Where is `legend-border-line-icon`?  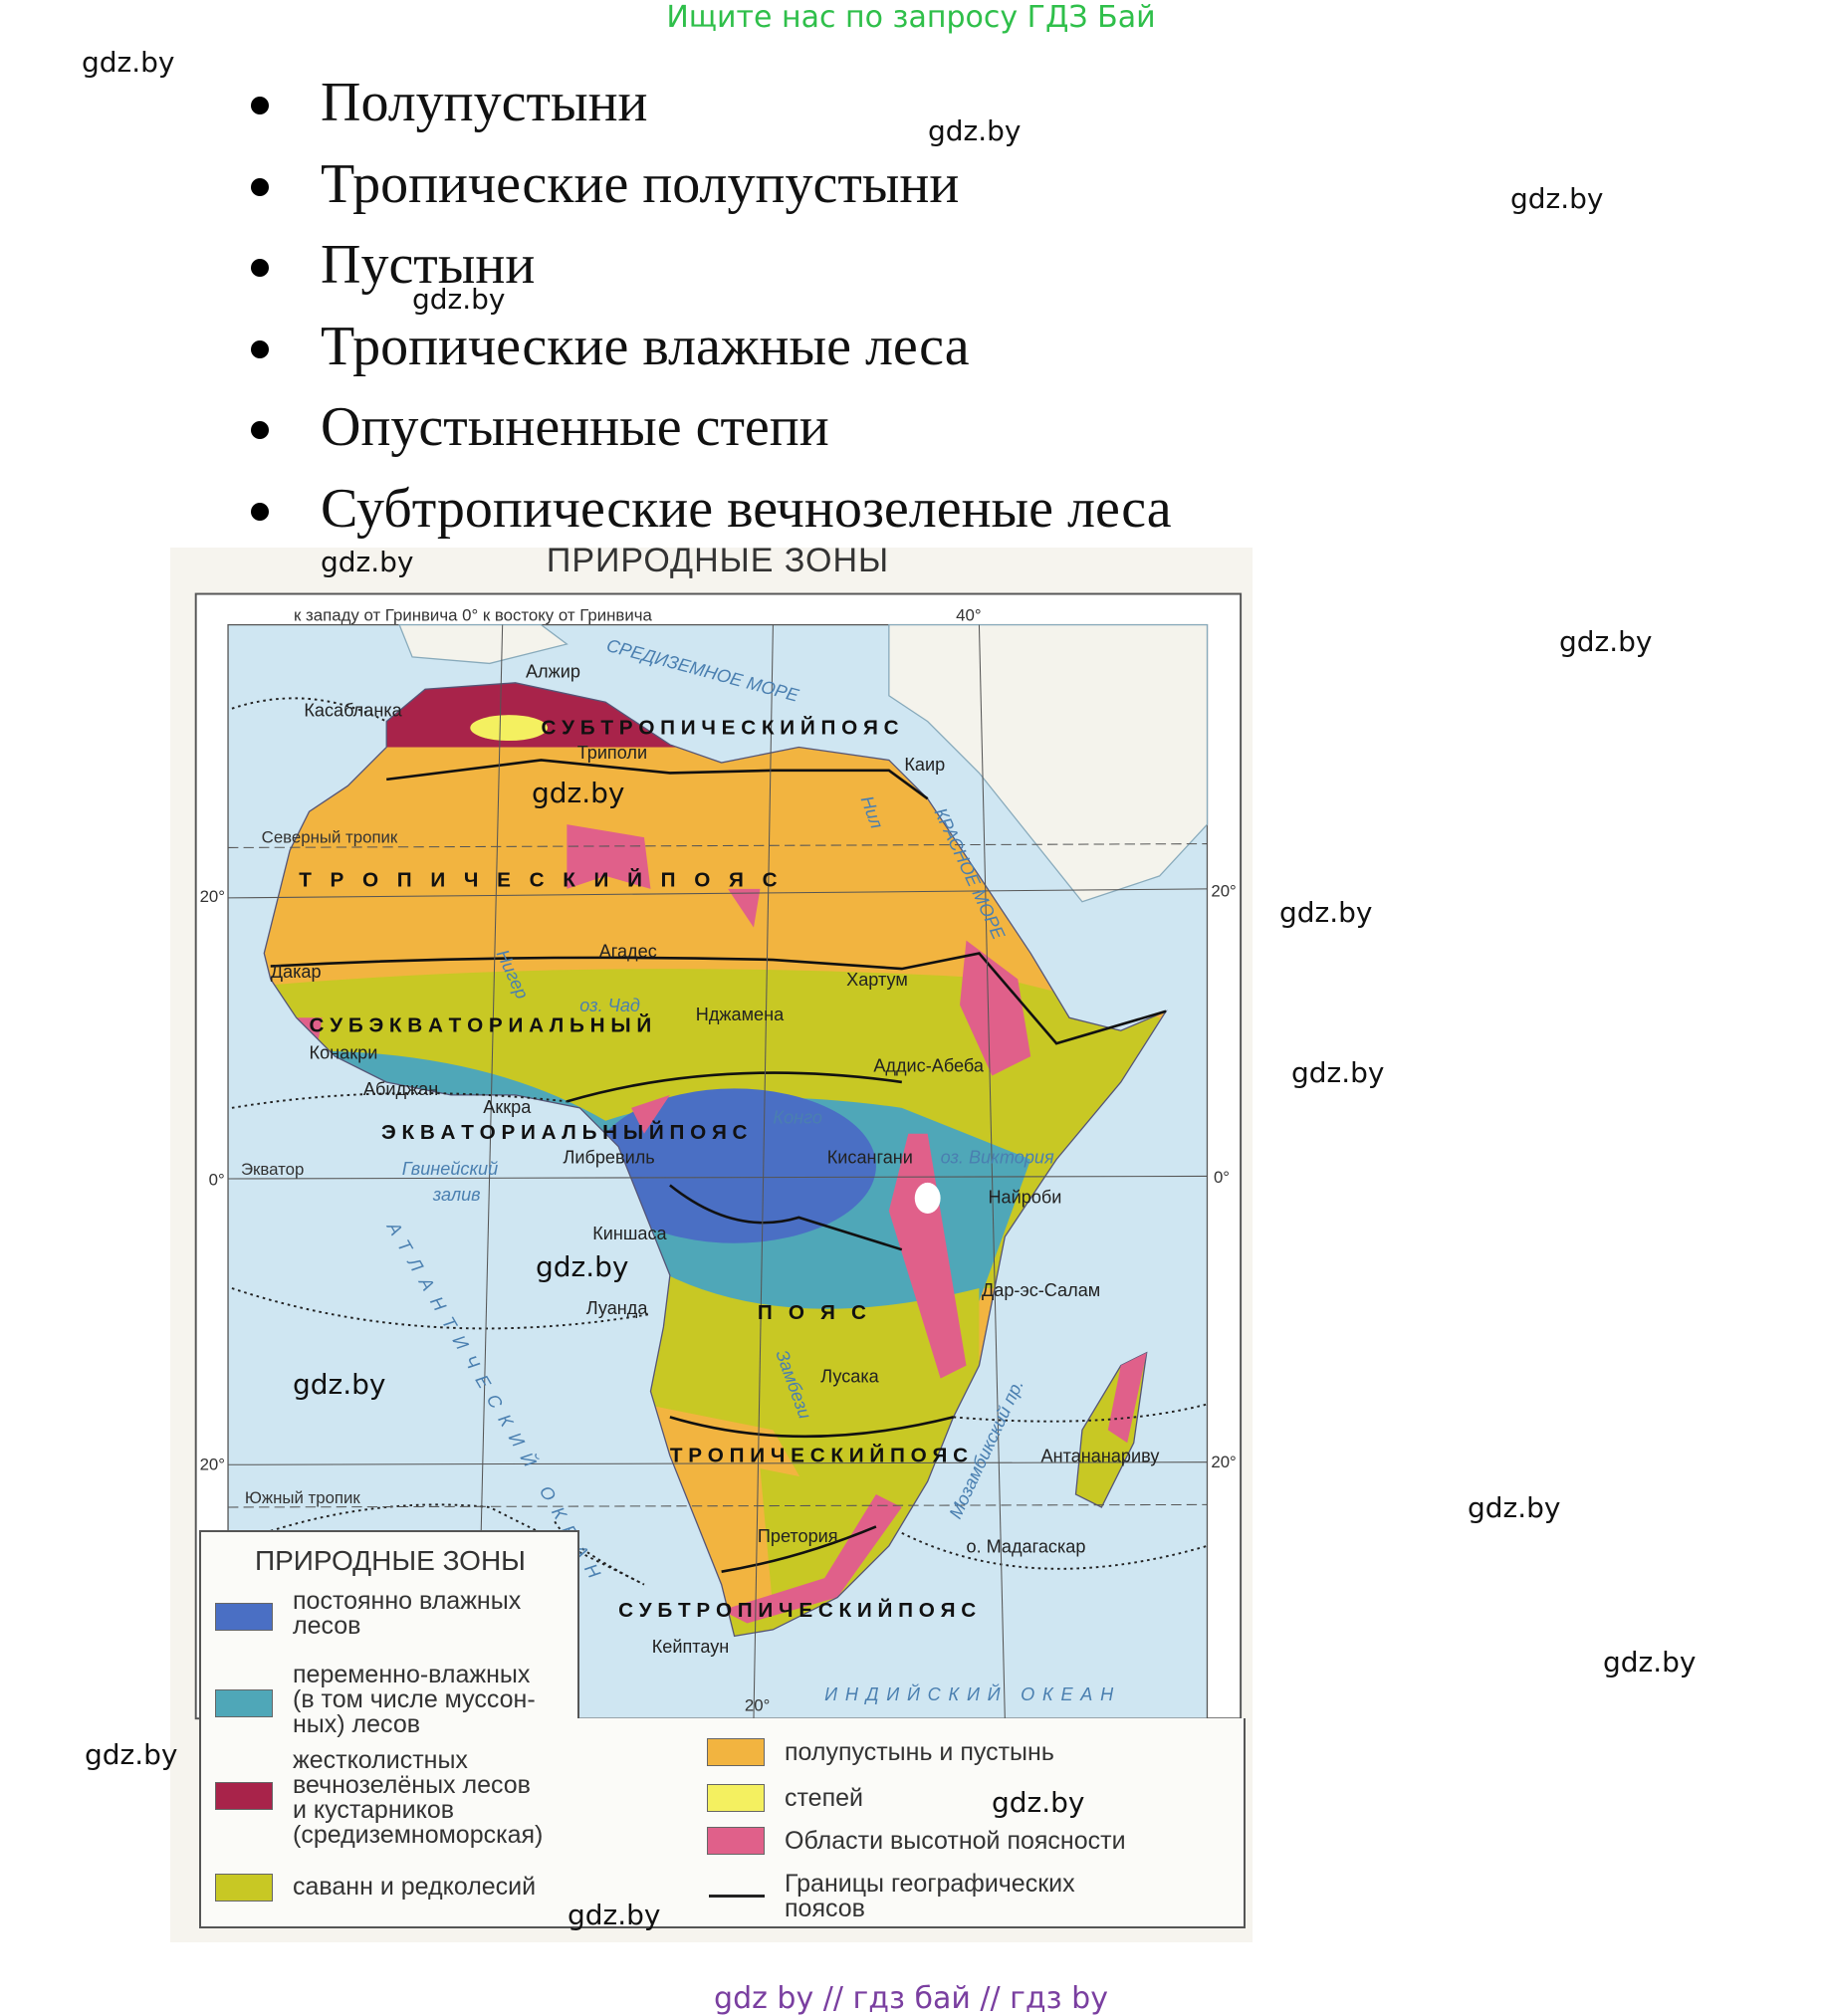 legend-border-line-icon is located at coordinates (737, 1897).